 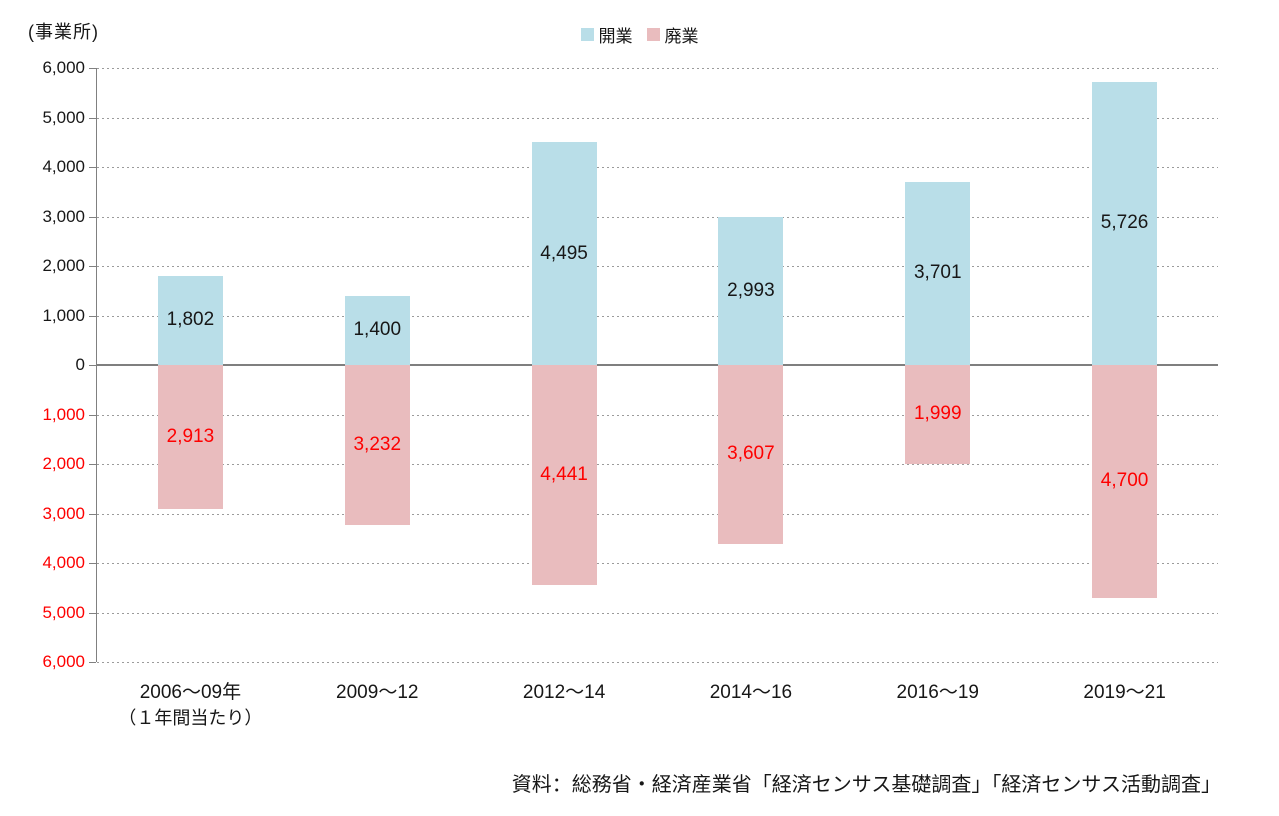 I want to click on bar-value-label: 2,913, so click(x=190, y=437).